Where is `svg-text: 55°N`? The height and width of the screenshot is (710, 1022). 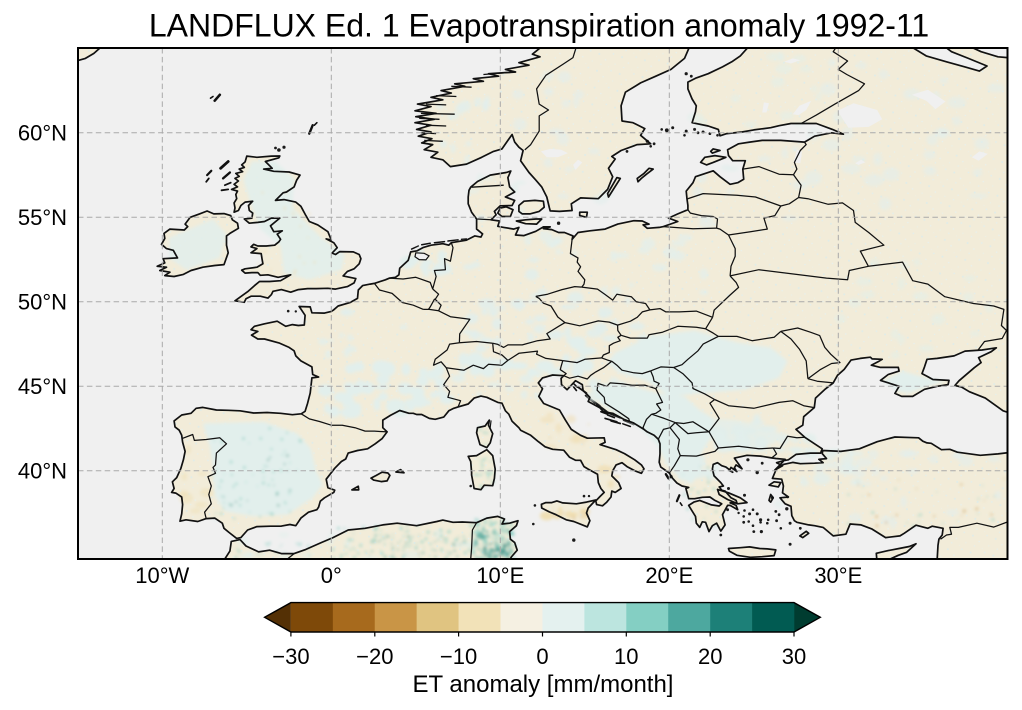
svg-text: 55°N is located at coordinates (42, 217).